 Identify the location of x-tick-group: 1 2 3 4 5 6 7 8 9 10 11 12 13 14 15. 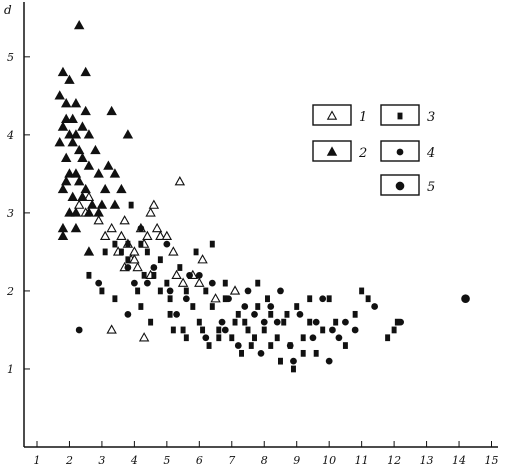
(266, 454).